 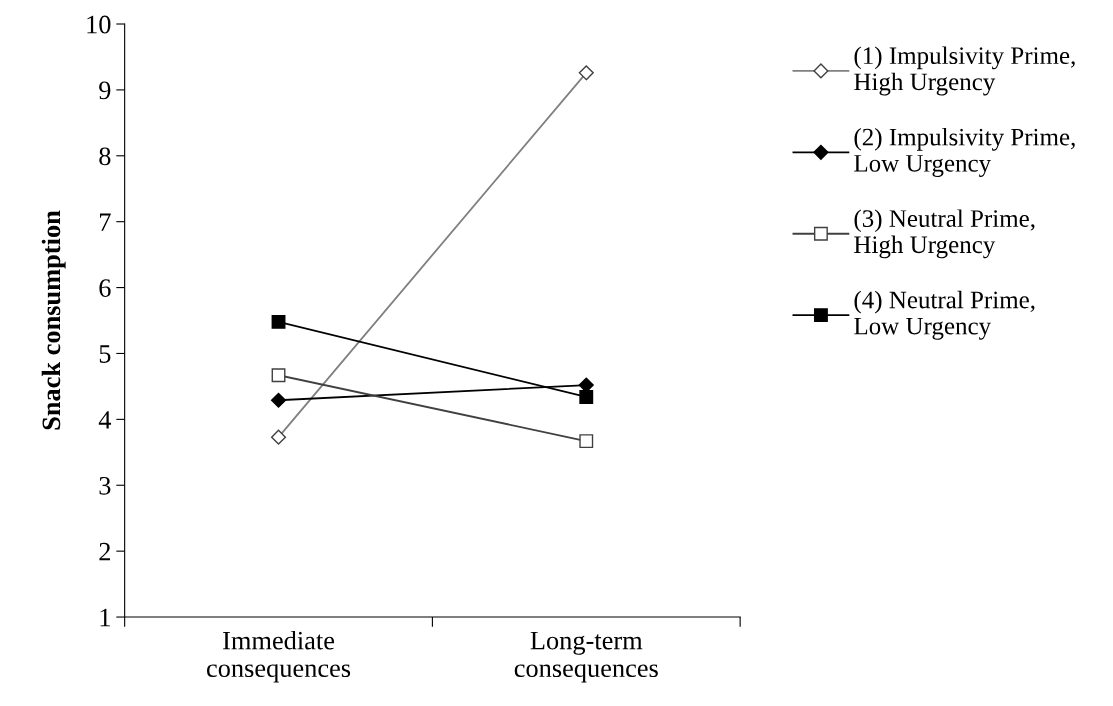 I want to click on y-tick-label: 9, so click(x=105, y=90).